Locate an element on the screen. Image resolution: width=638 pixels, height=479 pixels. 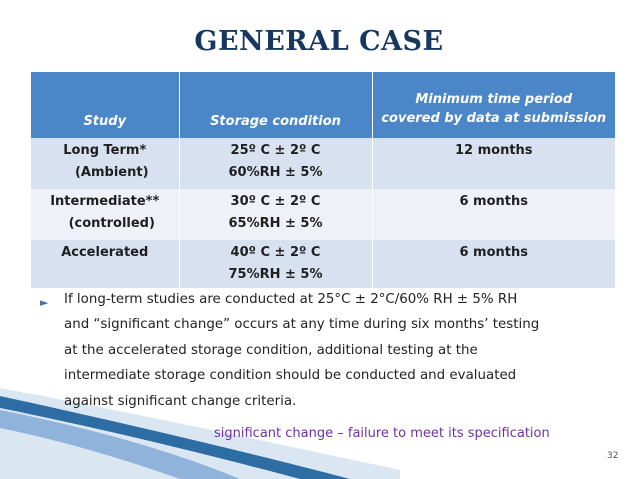
temperature: 25º C ± 2º C is located at coordinates (275, 150).